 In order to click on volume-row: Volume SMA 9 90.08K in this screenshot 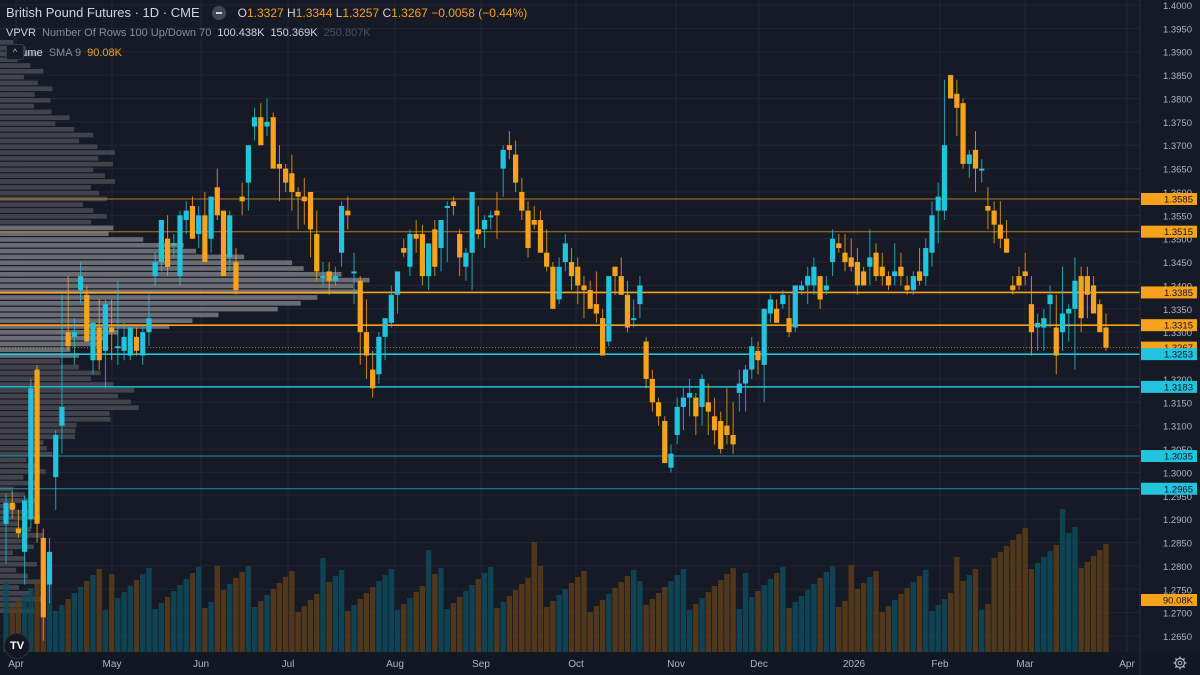, I will do `click(266, 53)`.